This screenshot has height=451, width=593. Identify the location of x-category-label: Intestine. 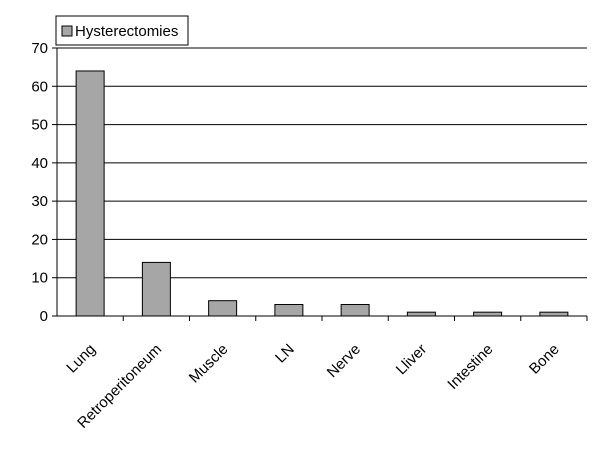
(470, 367).